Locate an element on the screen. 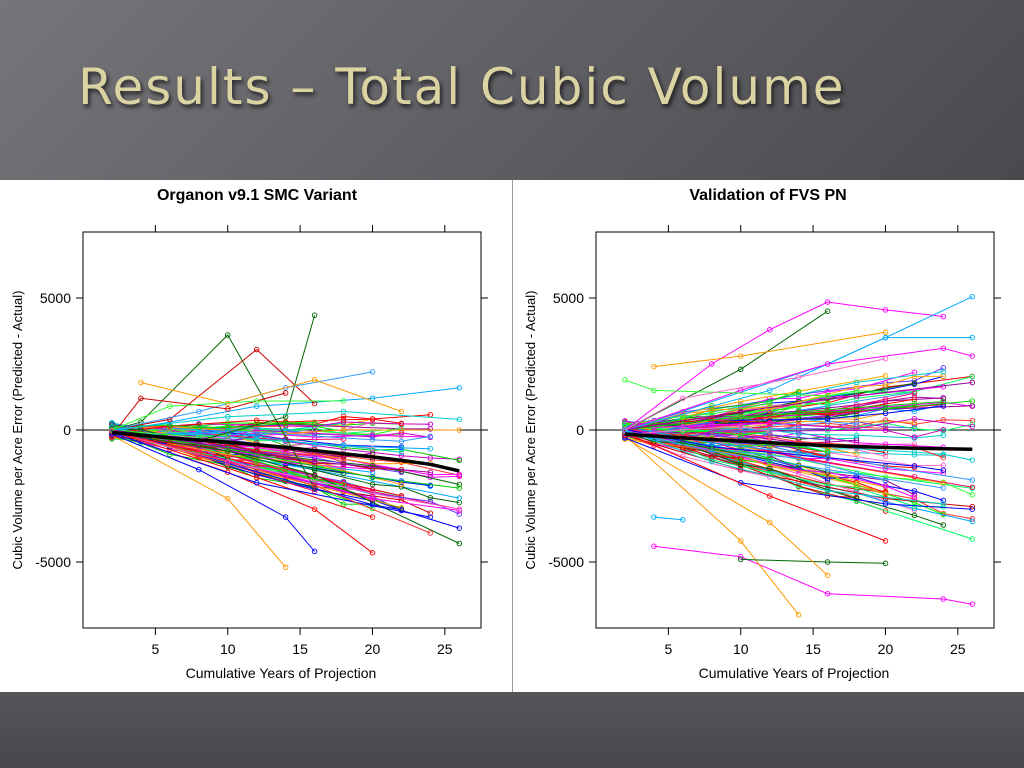 The height and width of the screenshot is (768, 1024). x-tick-label: 20 is located at coordinates (373, 649).